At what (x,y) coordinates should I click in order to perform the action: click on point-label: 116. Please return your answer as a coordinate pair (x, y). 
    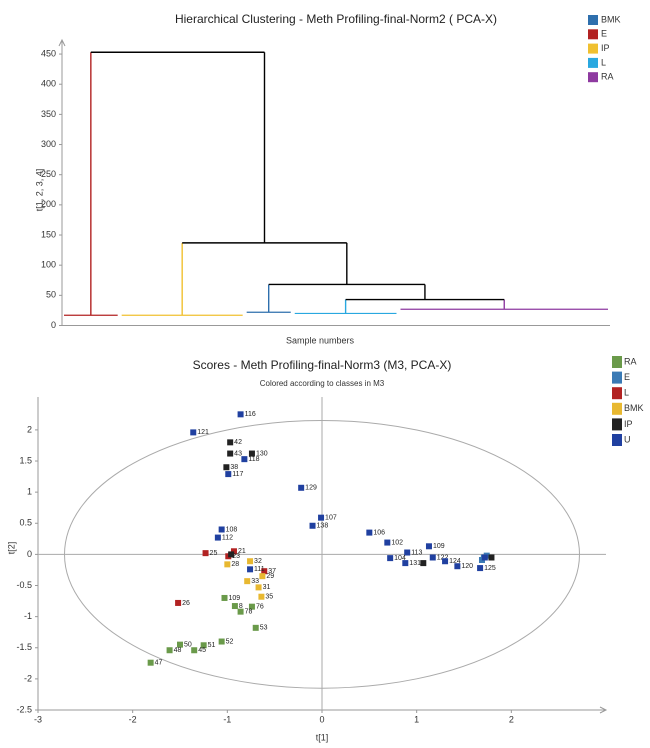
    Looking at the image, I should click on (250, 414).